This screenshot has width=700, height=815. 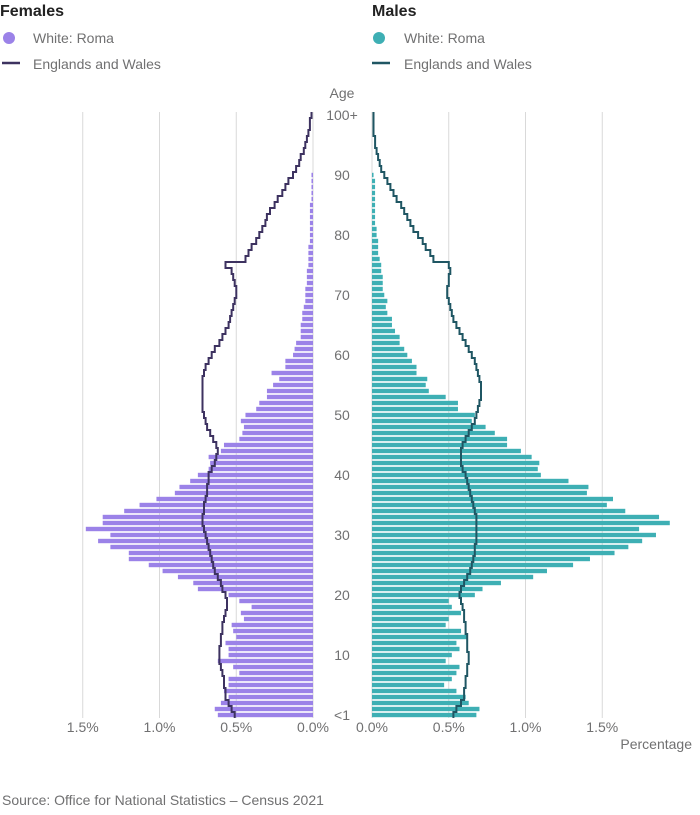 I want to click on age-tick-label: 50, so click(x=342, y=415).